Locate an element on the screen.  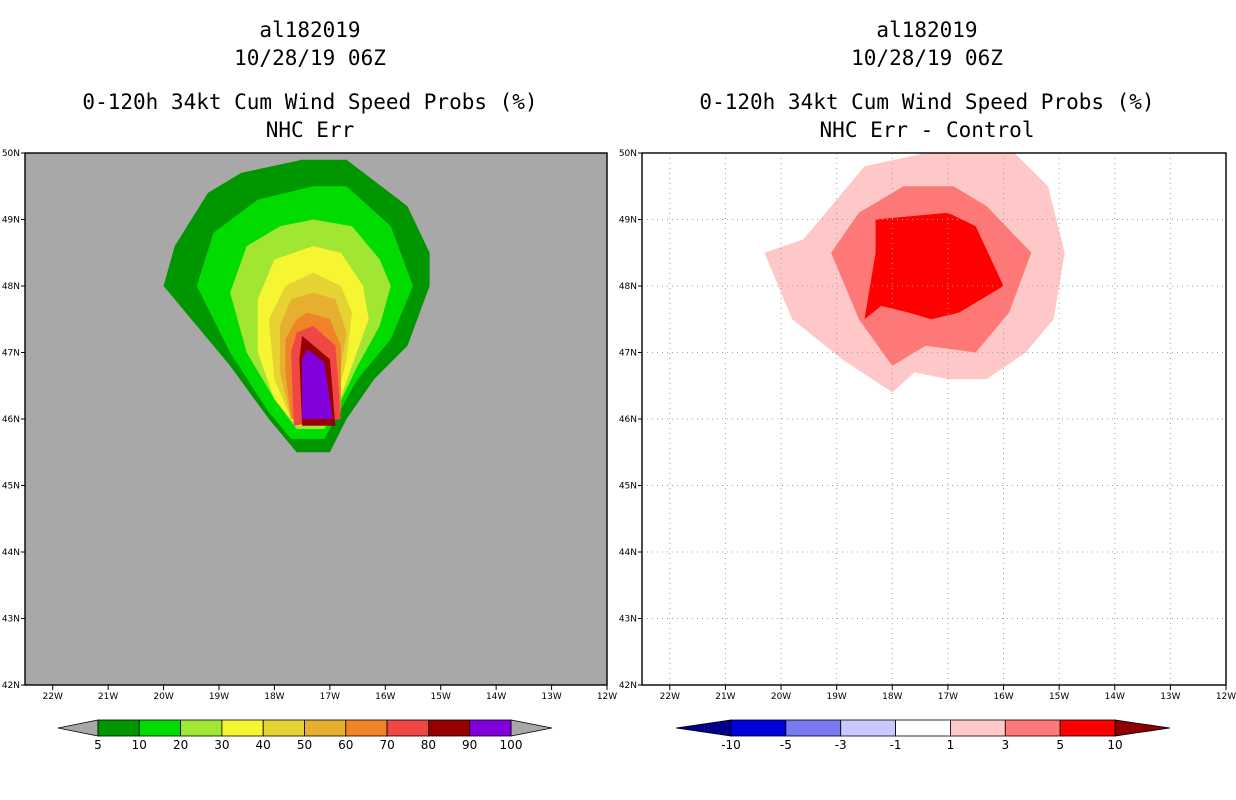
left-colorbar-label: 30 is located at coordinates (221, 745).